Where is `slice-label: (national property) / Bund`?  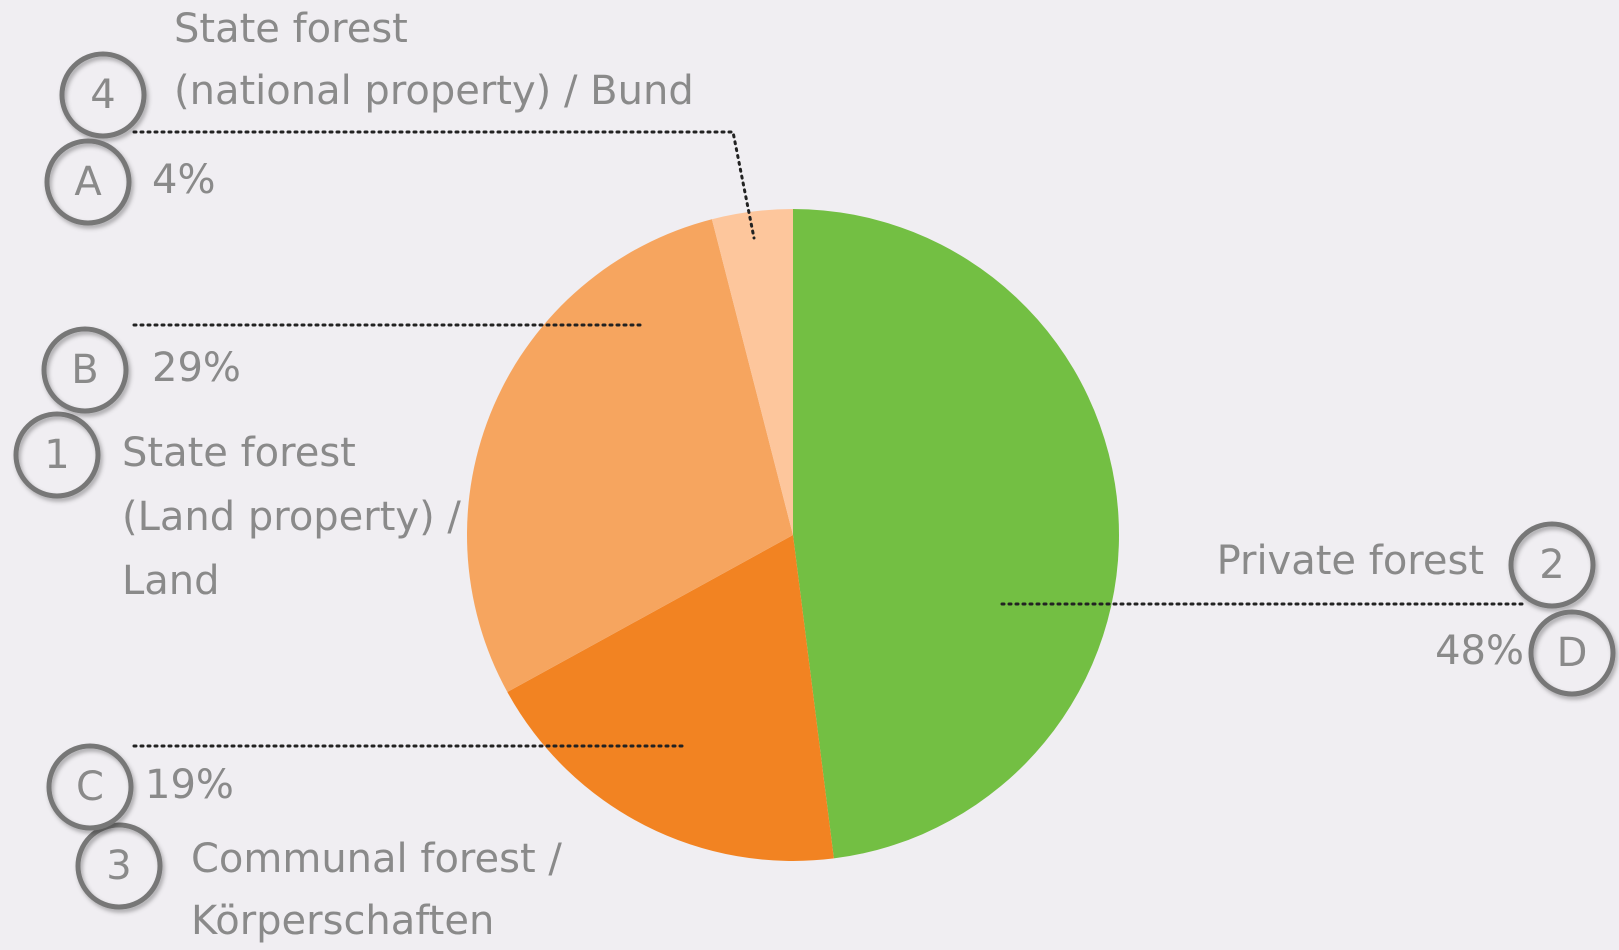 slice-label: (national property) / Bund is located at coordinates (434, 91).